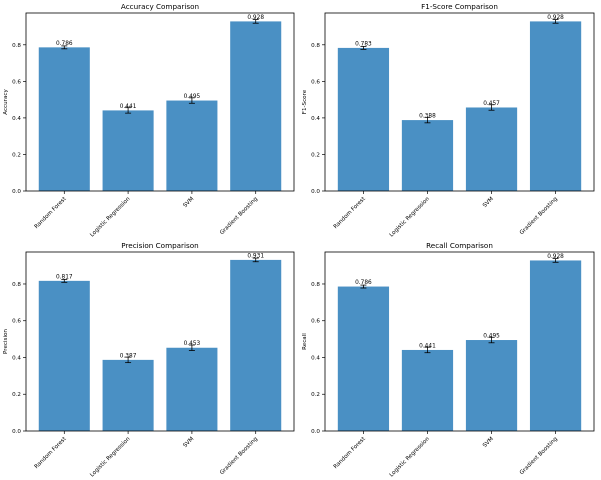 This screenshot has width=601, height=480. Describe the element at coordinates (6, 341) in the screenshot. I see `y-axis-label: Precision` at that location.